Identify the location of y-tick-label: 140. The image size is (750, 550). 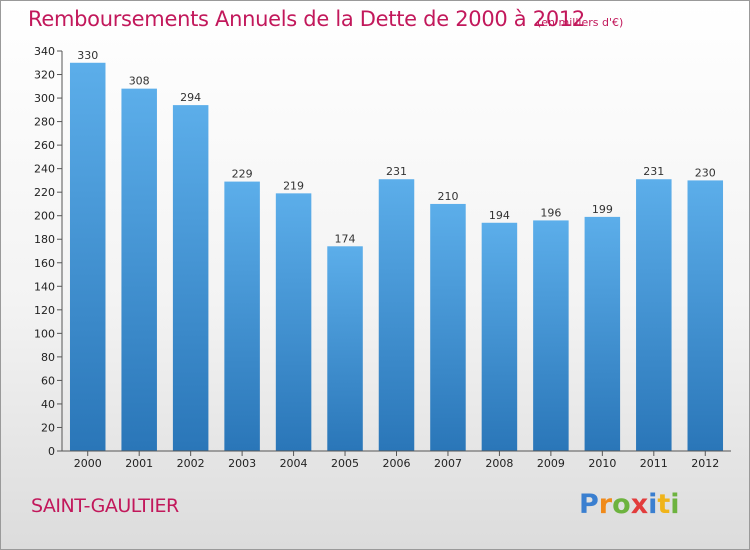
(44, 286).